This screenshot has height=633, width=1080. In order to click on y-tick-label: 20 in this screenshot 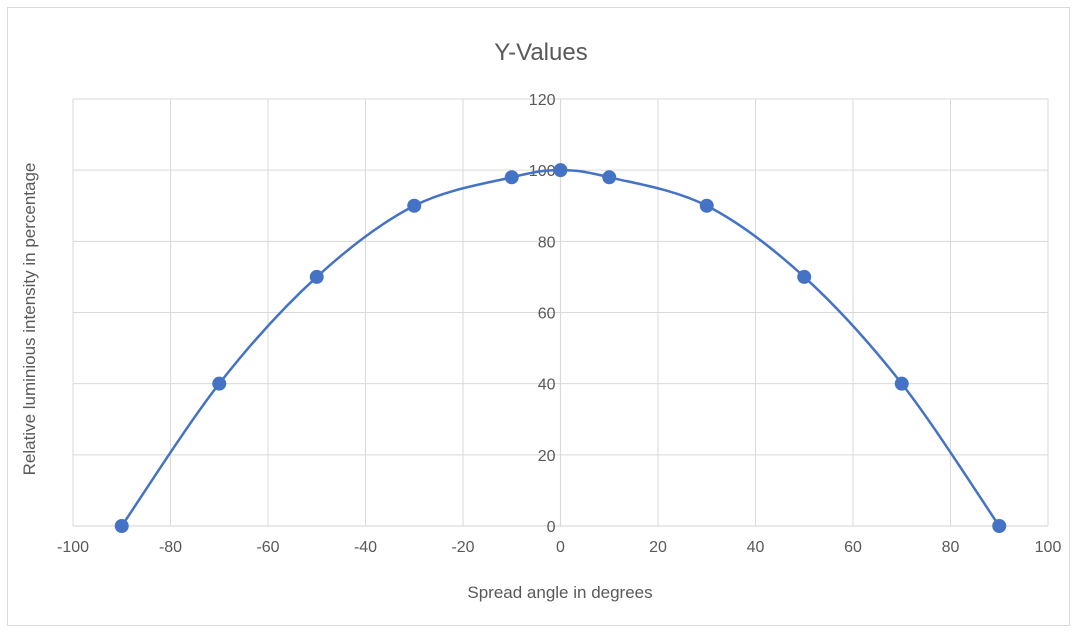, I will do `click(547, 456)`.